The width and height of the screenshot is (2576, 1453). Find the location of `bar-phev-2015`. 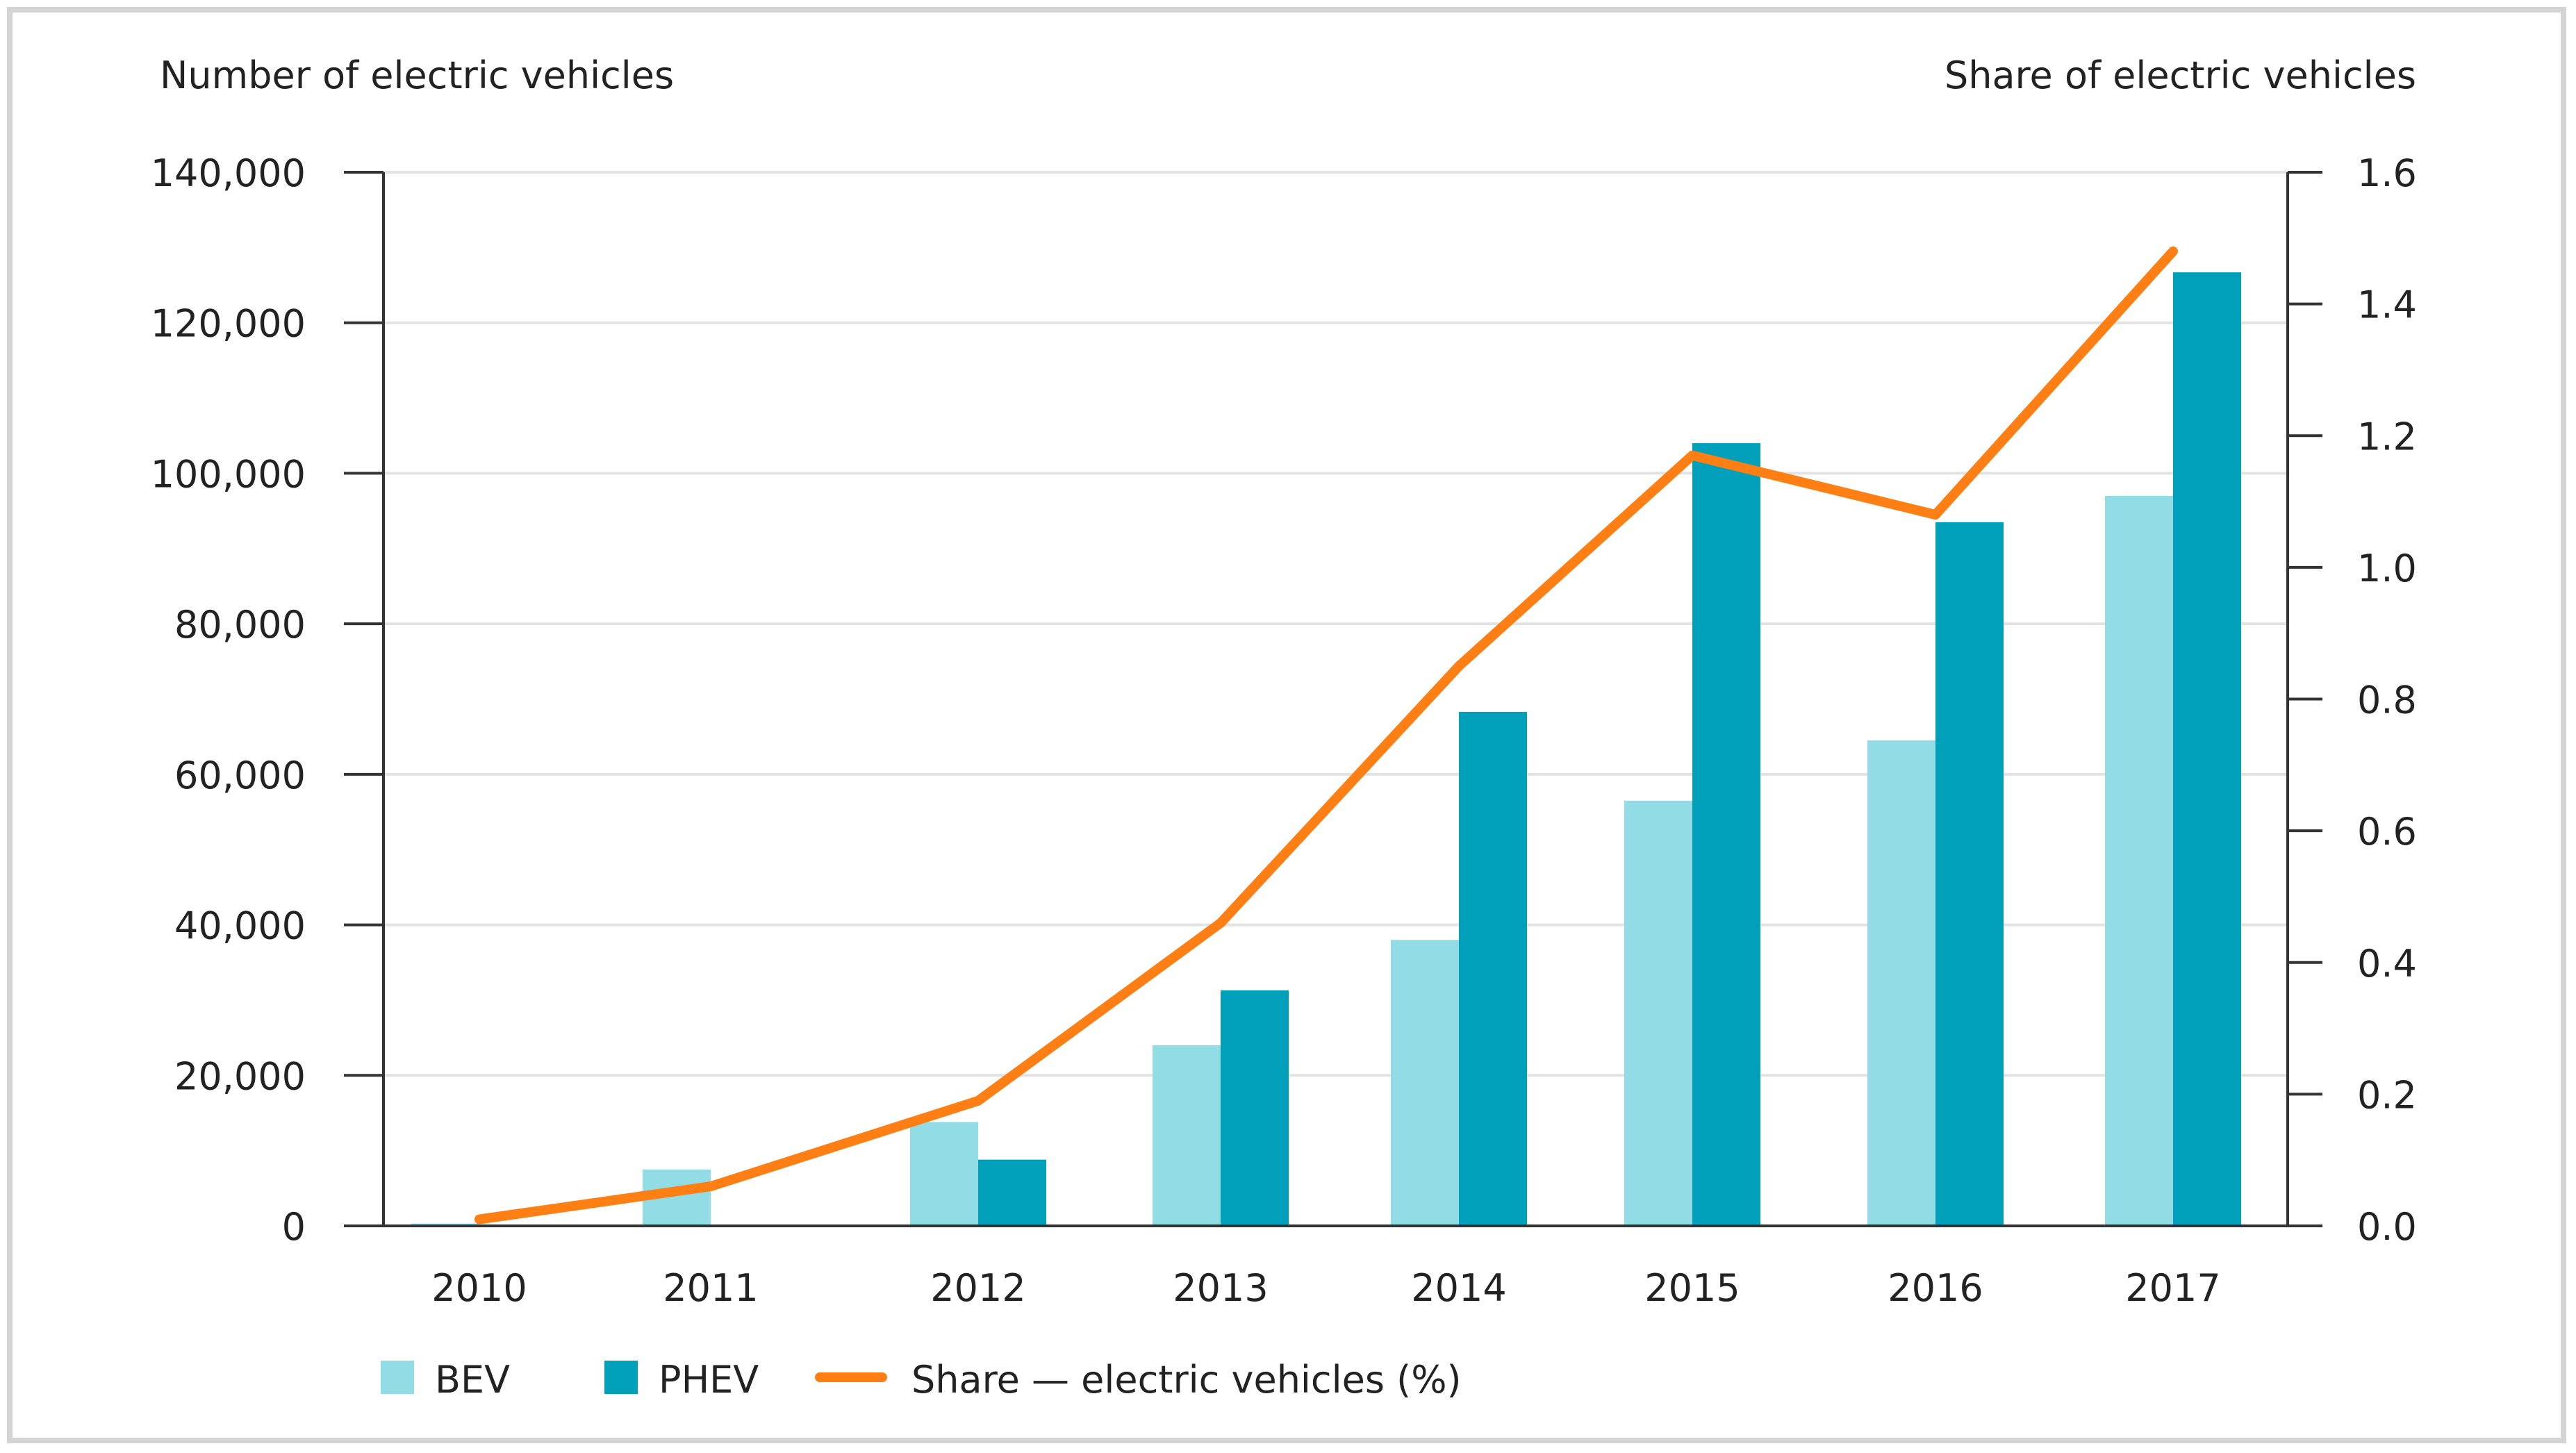

bar-phev-2015 is located at coordinates (1726, 835).